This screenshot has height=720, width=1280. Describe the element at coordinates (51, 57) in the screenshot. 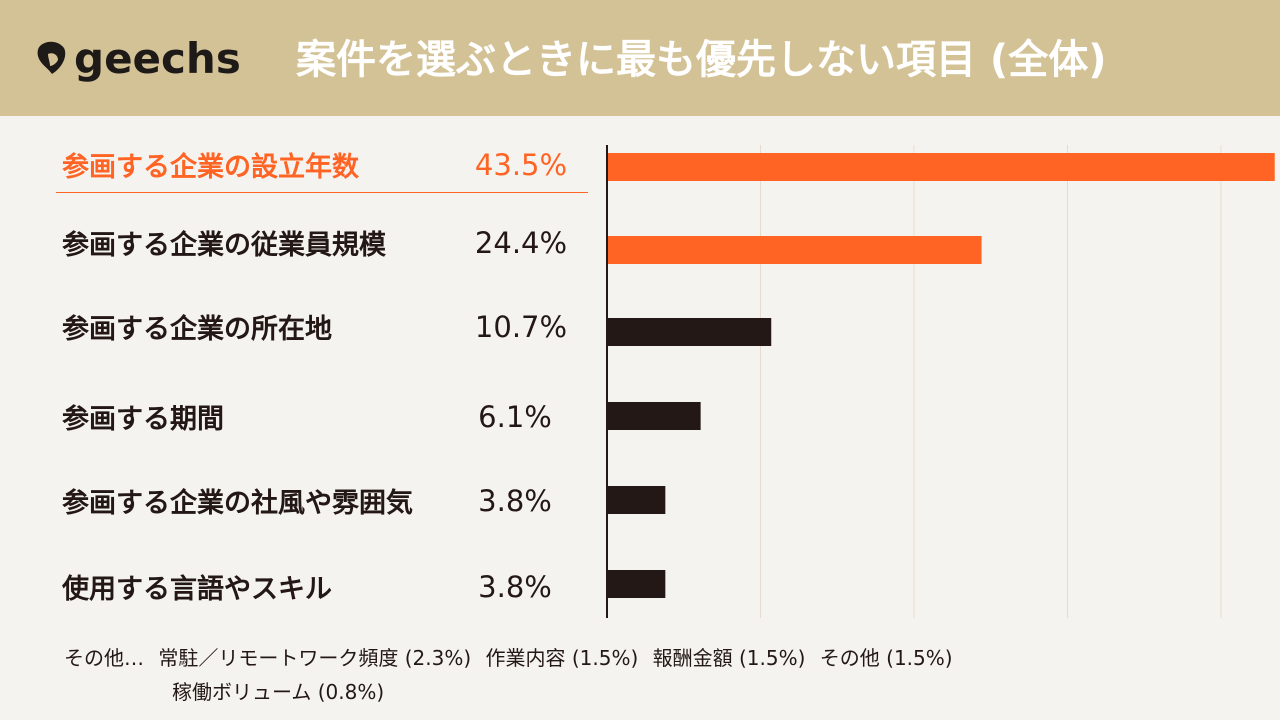

I see `geechs-logo-icon` at that location.